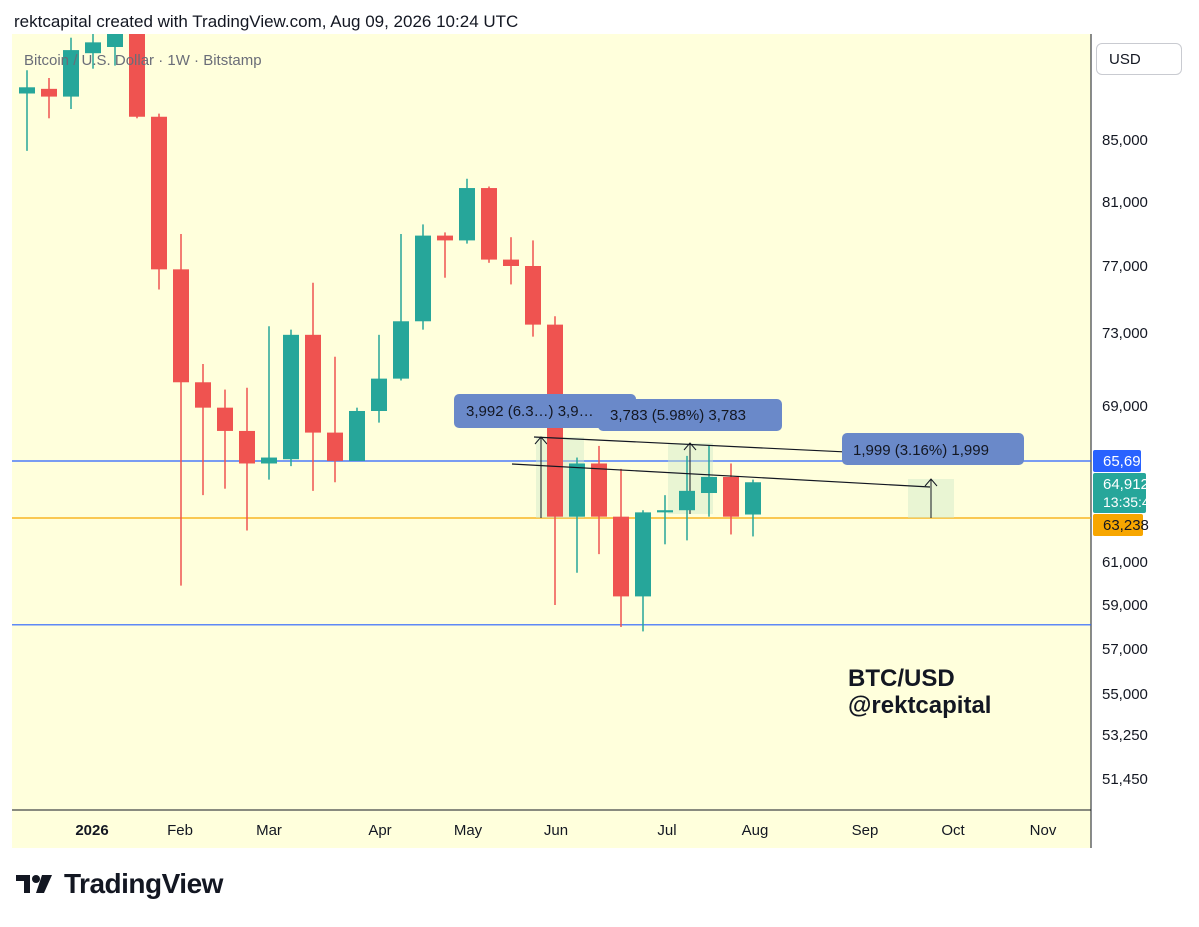 This screenshot has height=927, width=1199. Describe the element at coordinates (180, 830) in the screenshot. I see `x-tick-label: Feb` at that location.